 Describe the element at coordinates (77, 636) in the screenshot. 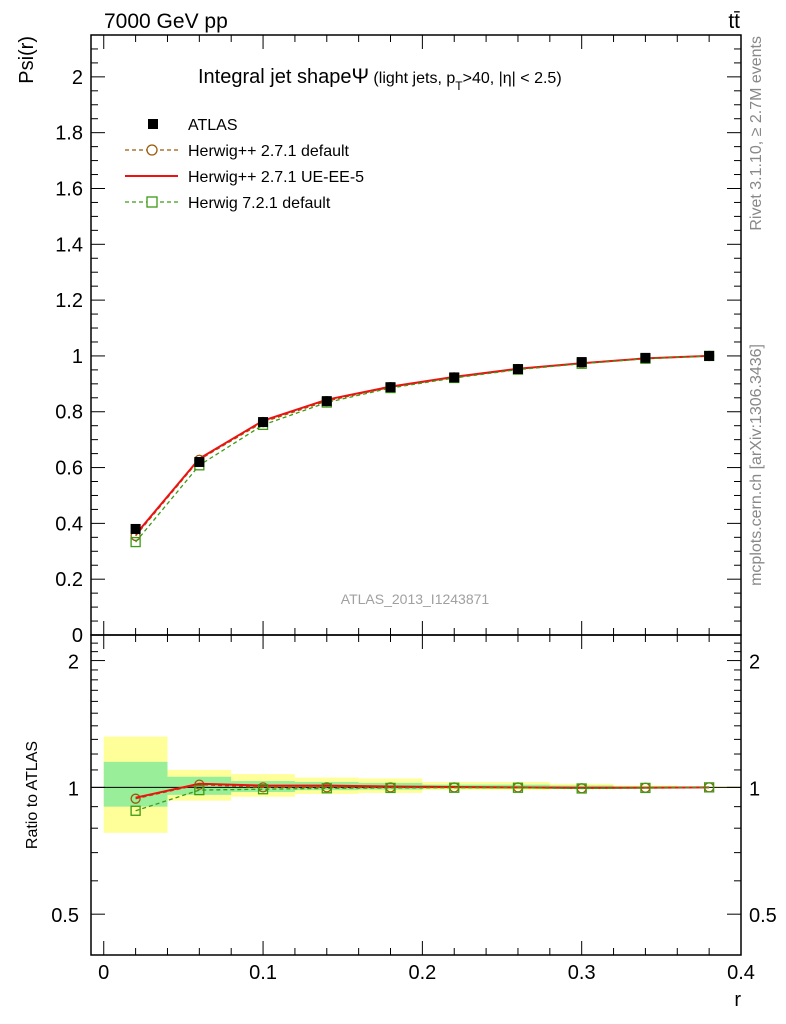

I see `y-tick-label: 0` at that location.